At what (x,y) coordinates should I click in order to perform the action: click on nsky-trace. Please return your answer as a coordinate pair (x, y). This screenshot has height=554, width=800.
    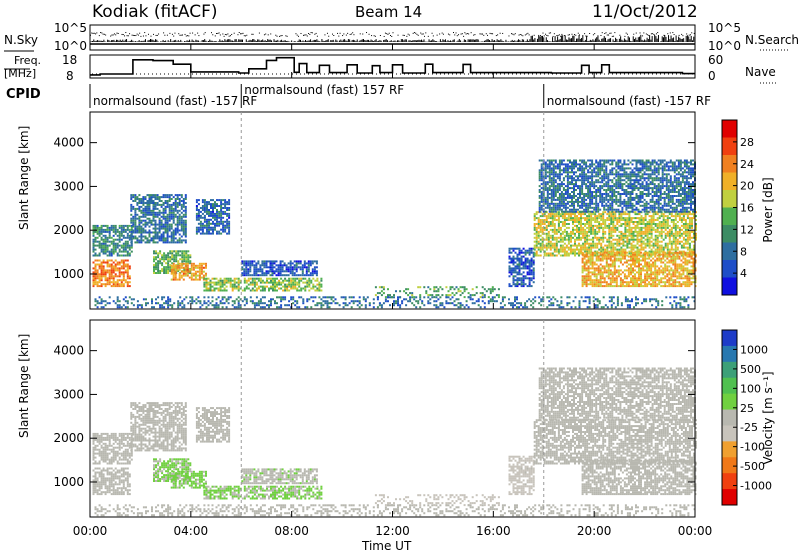
    Looking at the image, I should click on (392, 37).